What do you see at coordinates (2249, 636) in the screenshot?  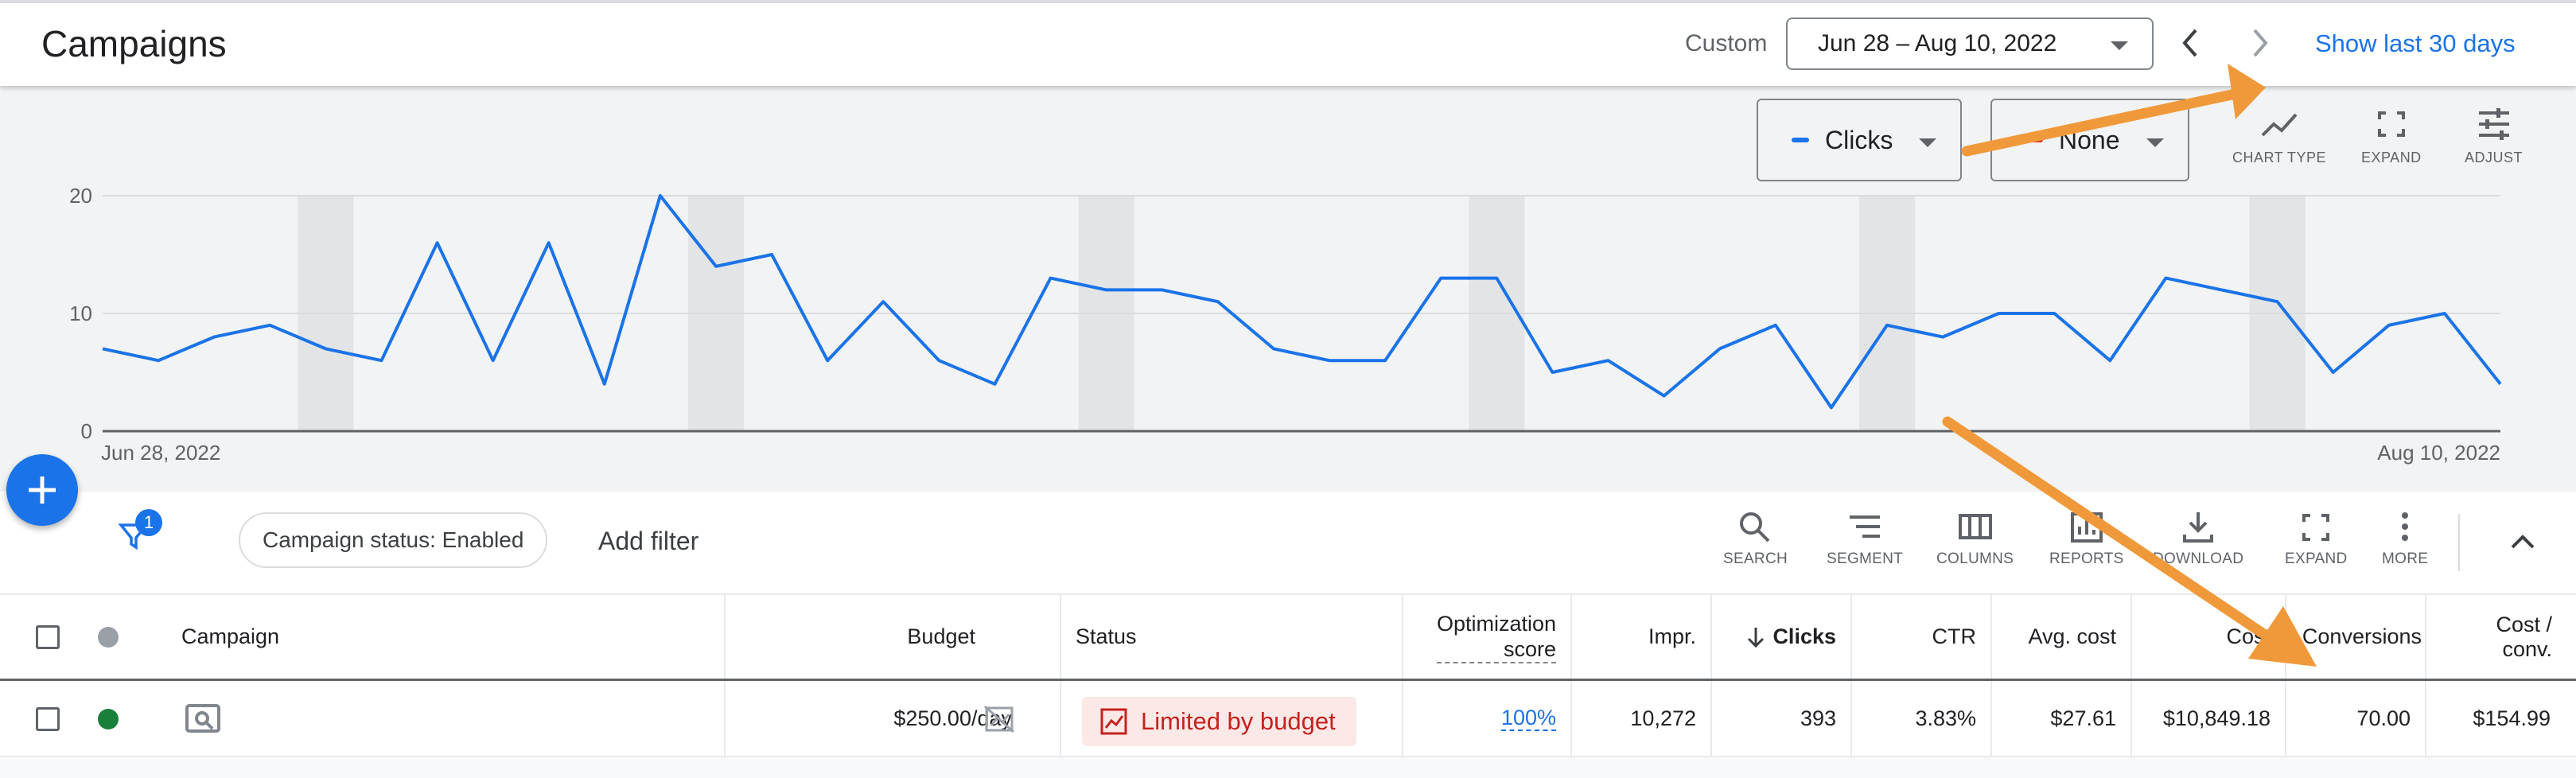 I see `cost-header-label: Cost` at bounding box center [2249, 636].